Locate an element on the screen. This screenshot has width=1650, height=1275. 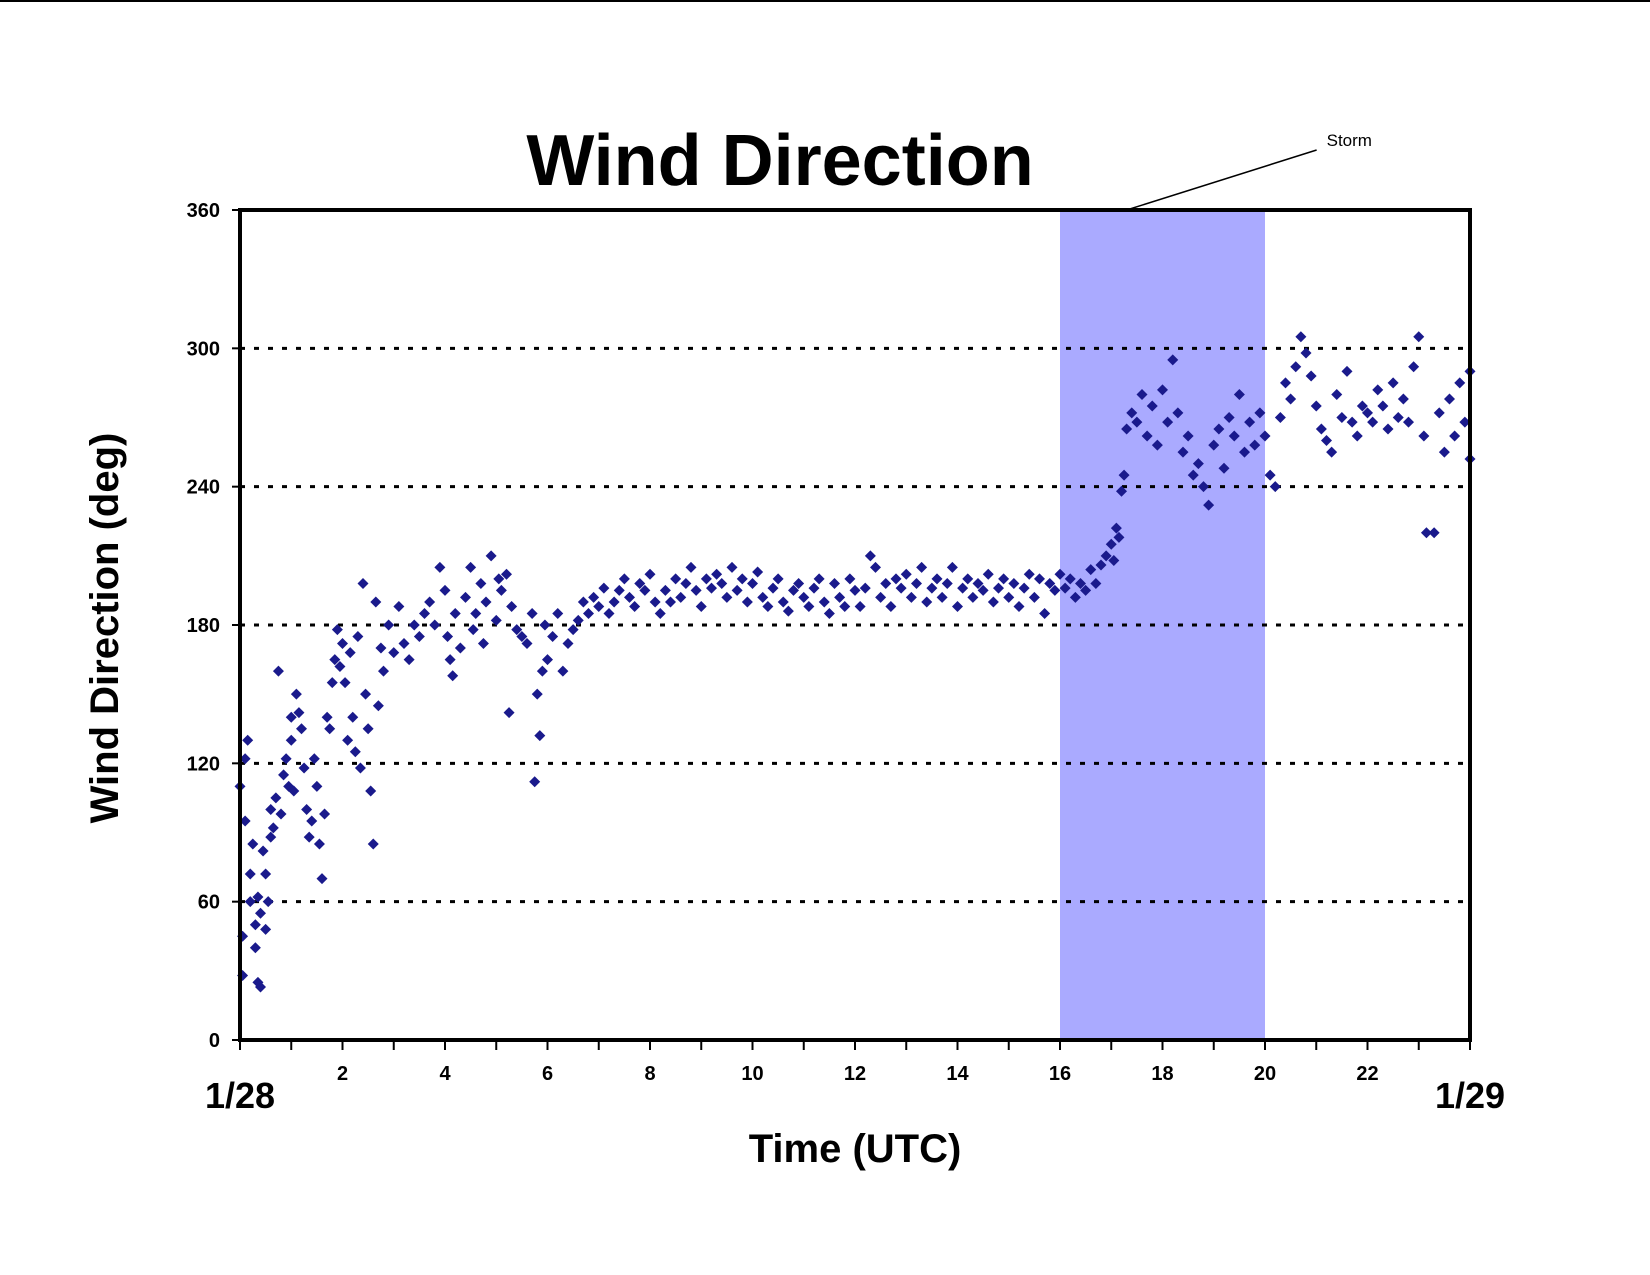
x-tick-label: 2 is located at coordinates (342, 1074).